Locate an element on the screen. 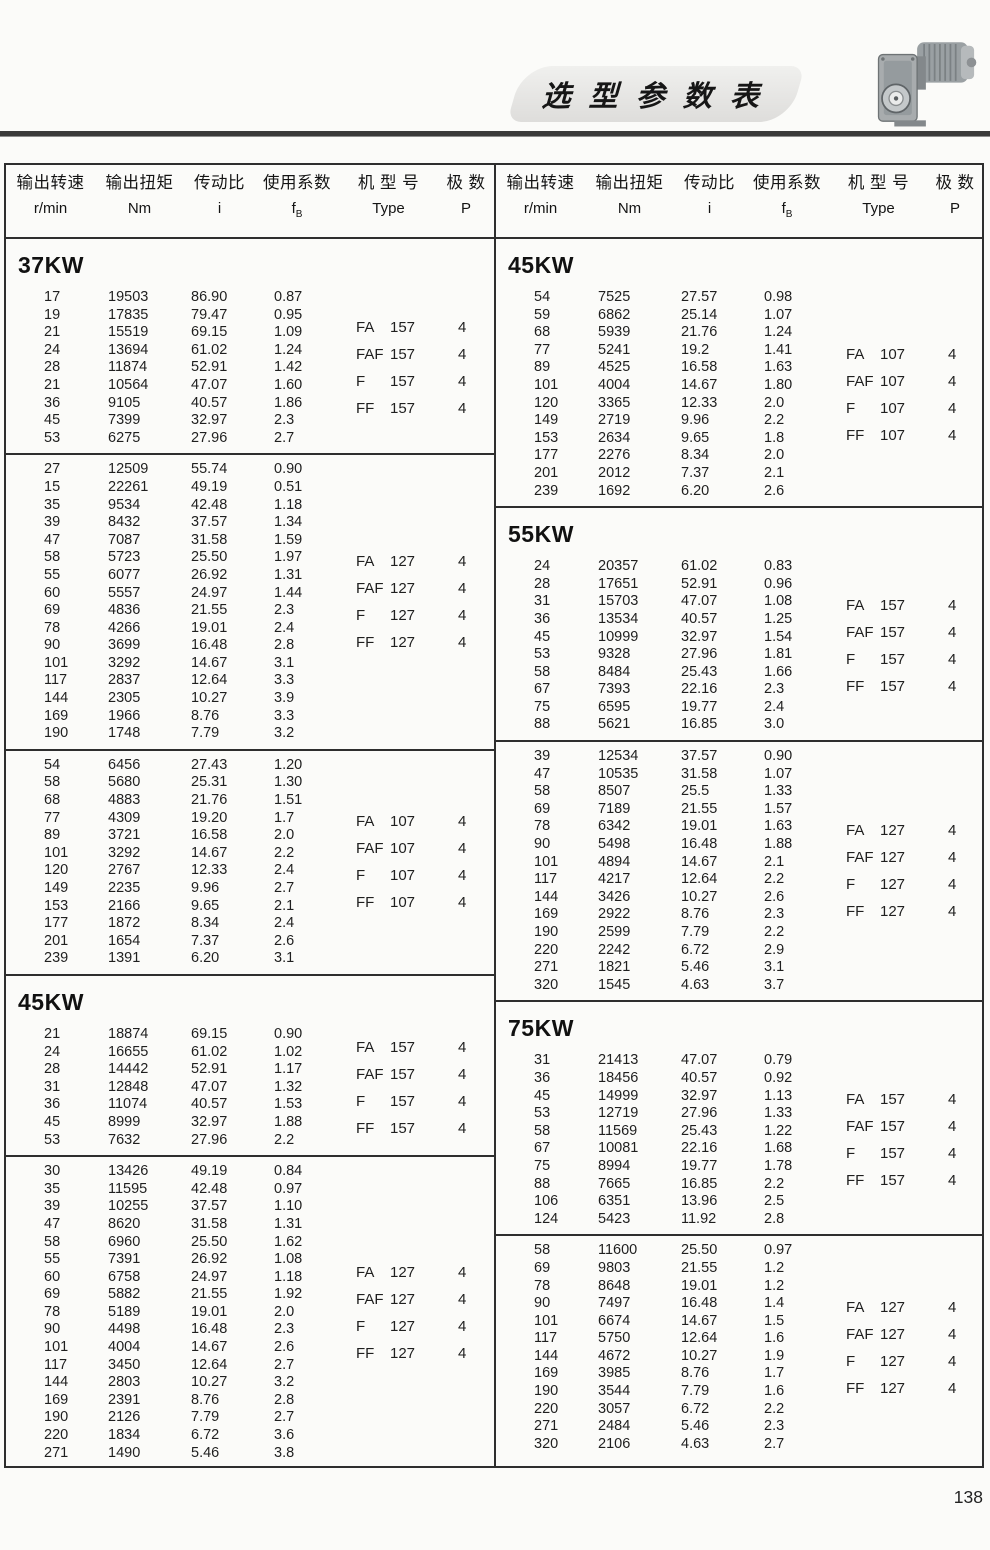 Image resolution: width=990 pixels, height=1550 pixels. table-row: 89 4525 16.58 1.63 is located at coordinates (668, 368).